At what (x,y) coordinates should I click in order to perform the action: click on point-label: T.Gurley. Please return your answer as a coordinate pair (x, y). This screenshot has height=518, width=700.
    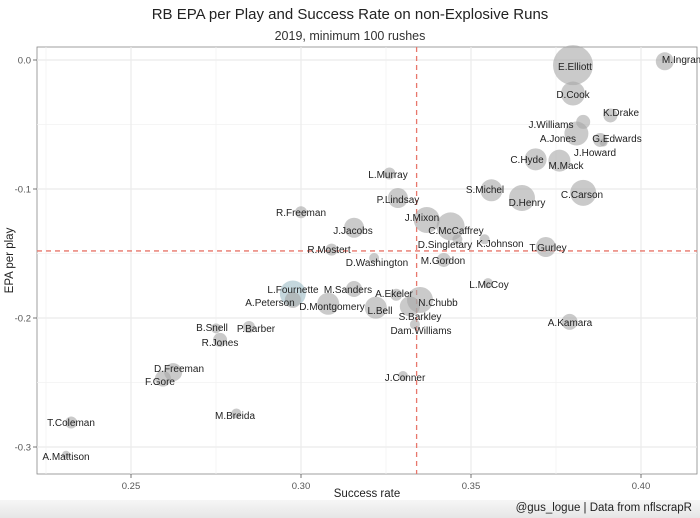
    Looking at the image, I should click on (547, 248).